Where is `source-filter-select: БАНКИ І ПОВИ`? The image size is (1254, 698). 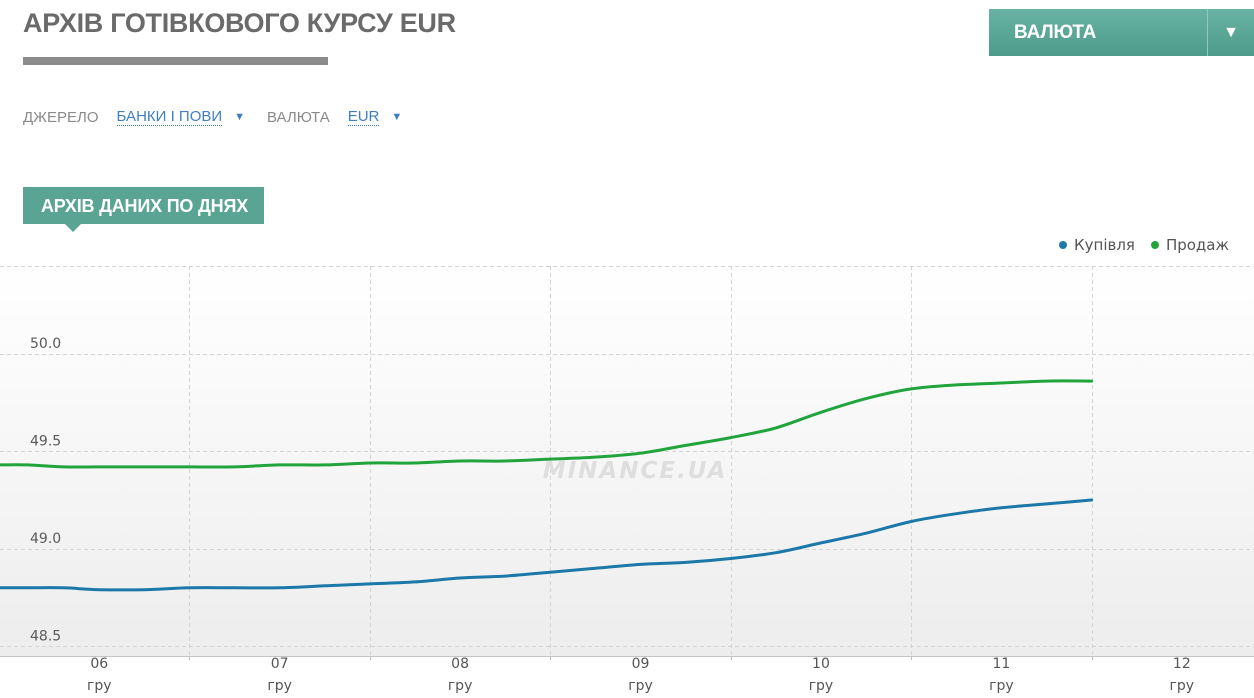 source-filter-select: БАНКИ І ПОВИ is located at coordinates (169, 117).